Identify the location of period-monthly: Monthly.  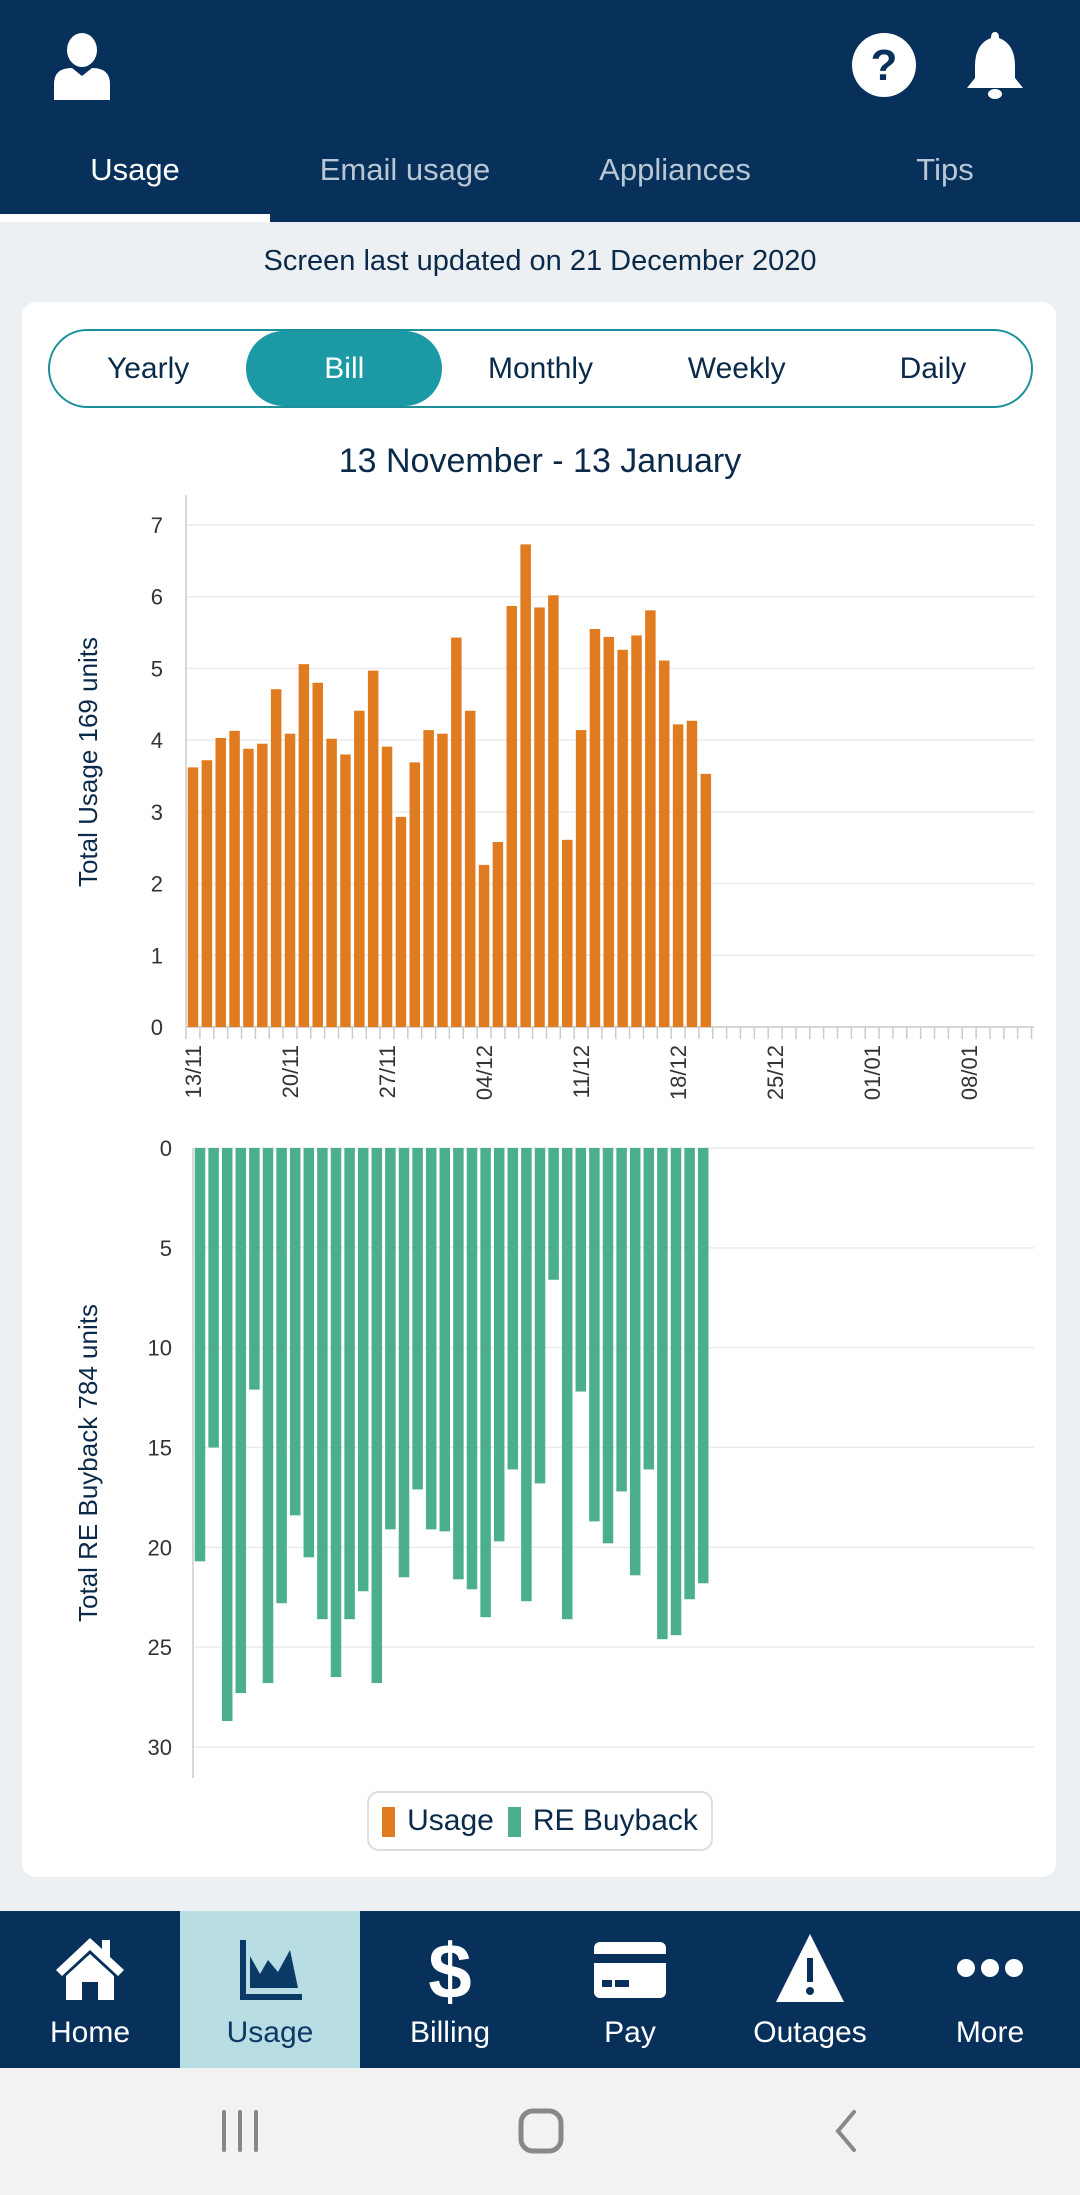
(540, 368).